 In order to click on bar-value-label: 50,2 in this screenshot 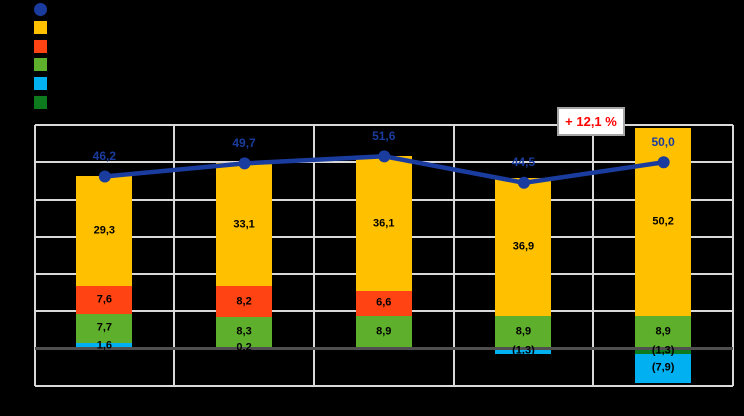, I will do `click(663, 221)`.